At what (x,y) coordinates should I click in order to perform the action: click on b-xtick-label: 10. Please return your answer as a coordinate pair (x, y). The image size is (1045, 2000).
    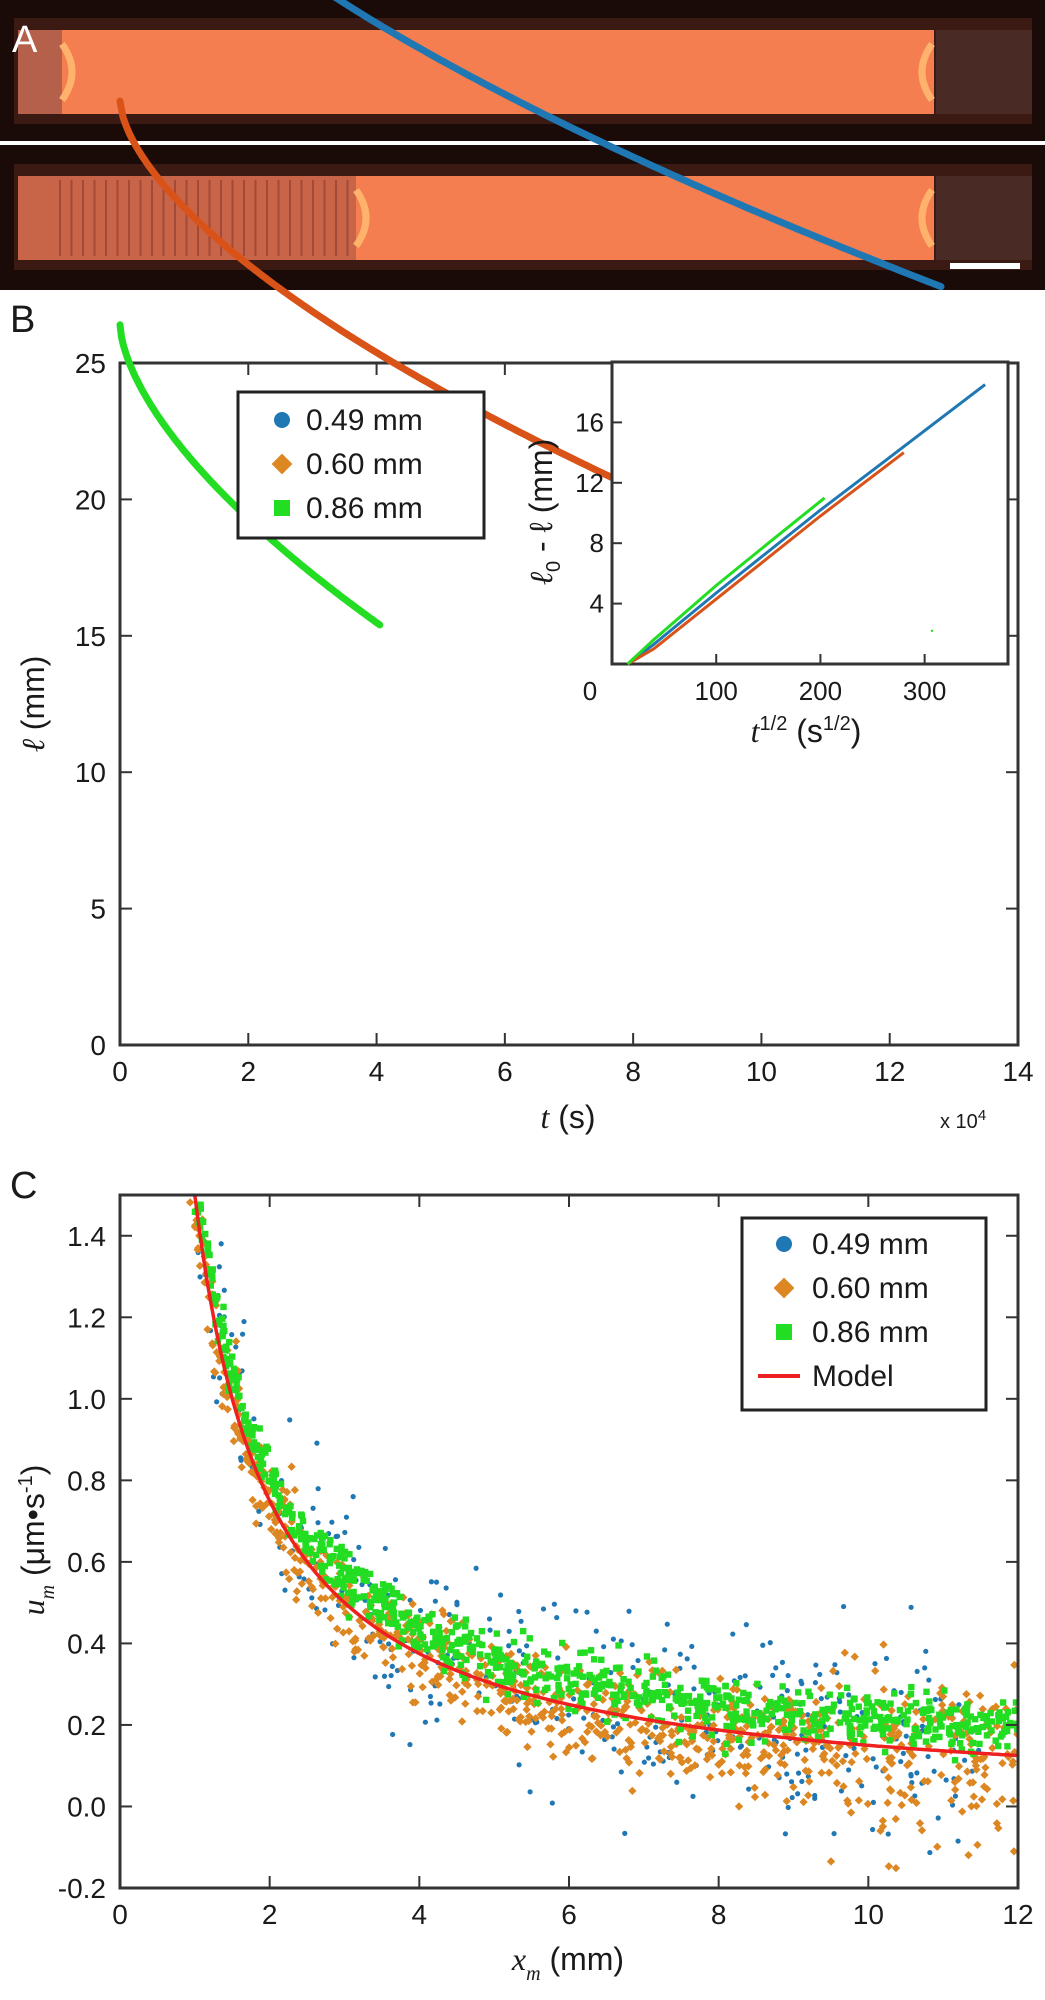
    Looking at the image, I should click on (761, 1071).